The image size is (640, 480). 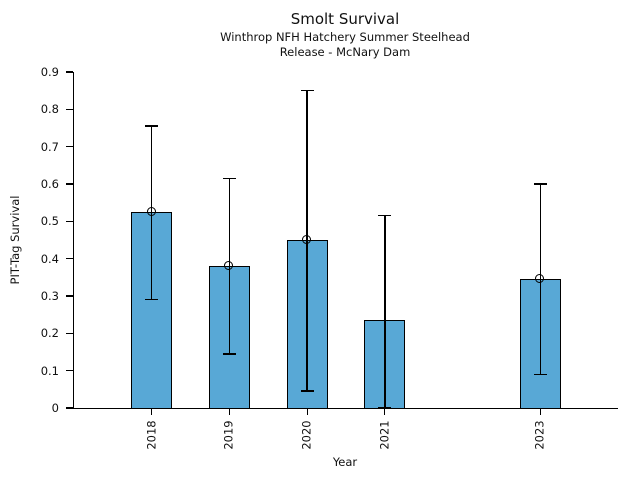 I want to click on y-tick-label-0.6: 0.6, so click(x=49, y=184).